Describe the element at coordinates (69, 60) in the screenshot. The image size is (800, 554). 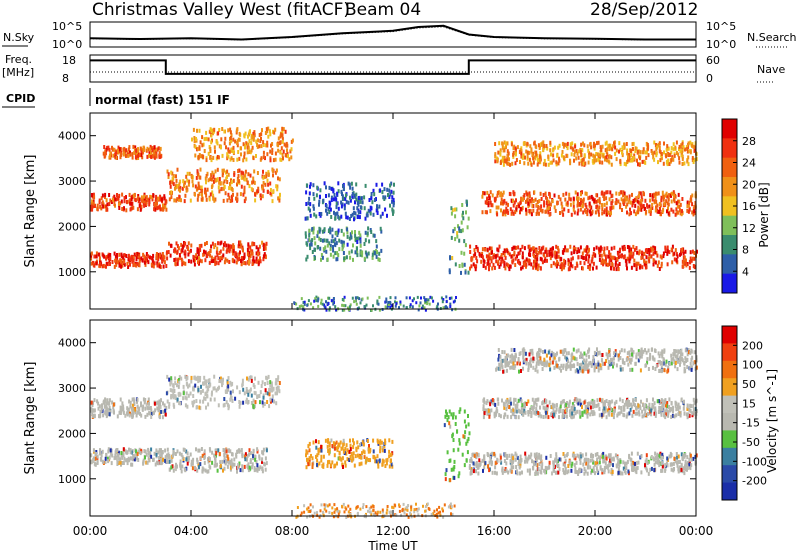
I see `freq-tick-left-high: 18` at that location.